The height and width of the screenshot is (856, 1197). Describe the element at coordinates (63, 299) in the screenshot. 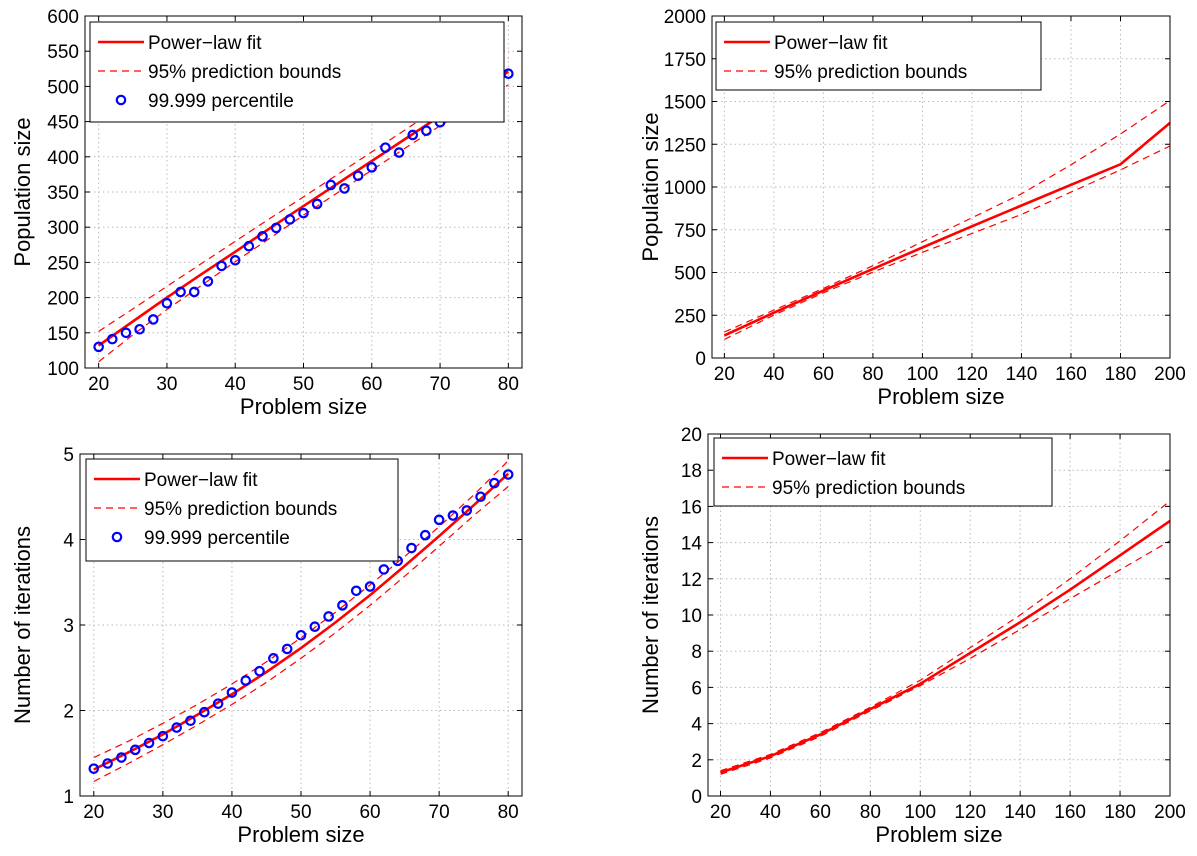

I see `y-tick-label: 200` at that location.